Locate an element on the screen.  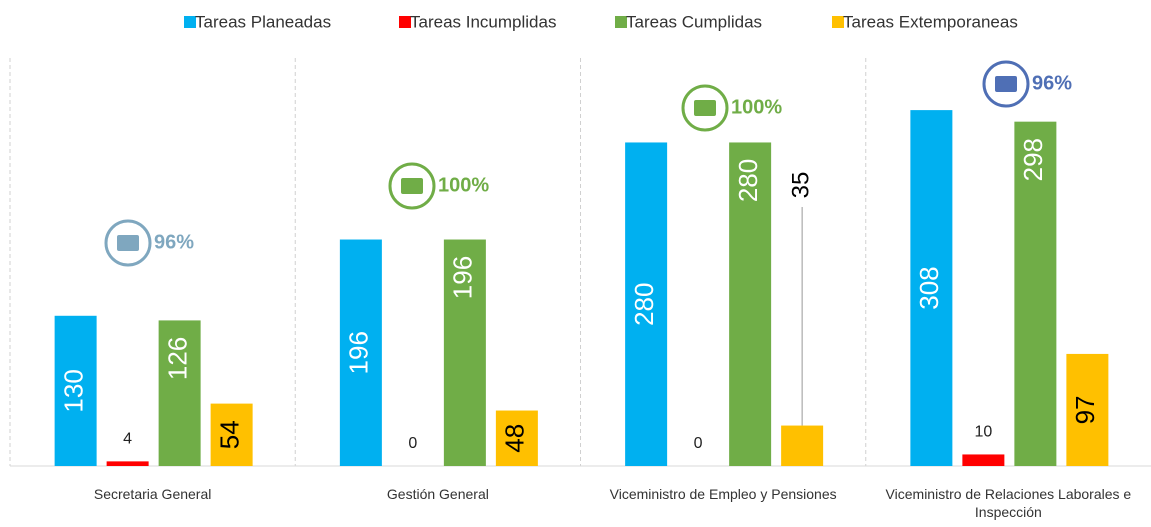
value-label: 130 is located at coordinates (74, 390).